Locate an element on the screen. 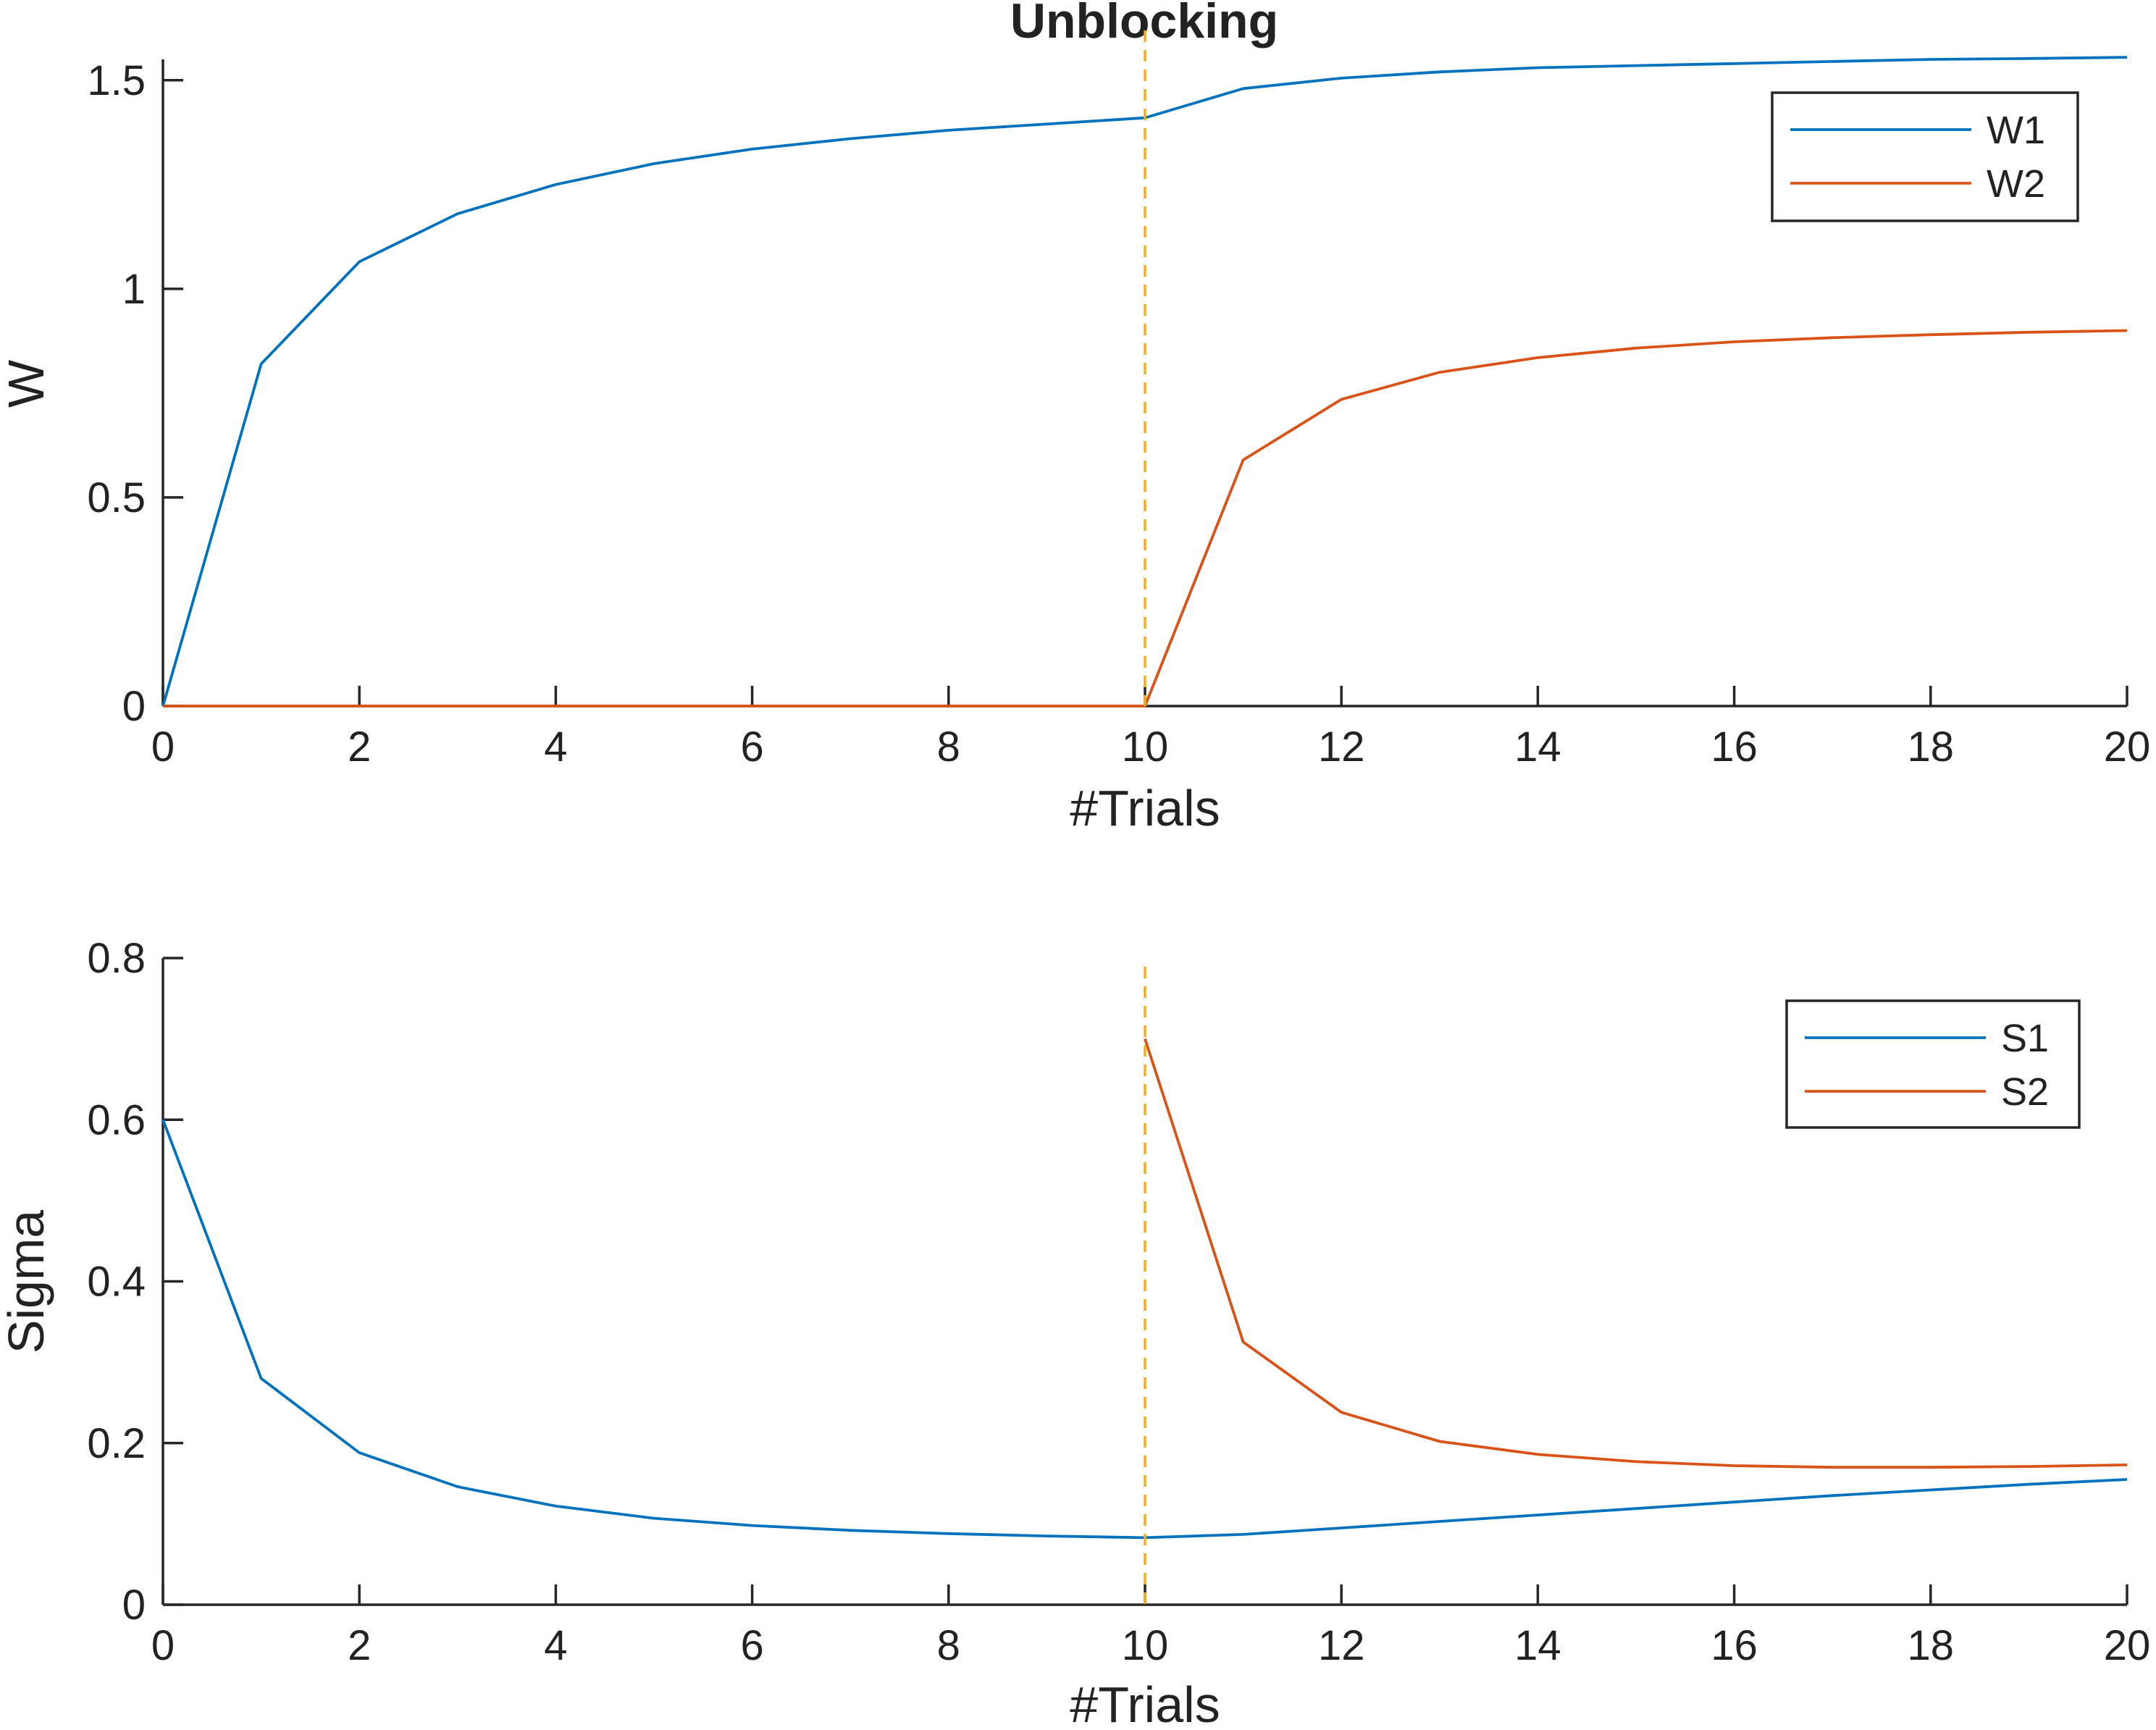  top-x-tick-label: 20 is located at coordinates (2127, 746).